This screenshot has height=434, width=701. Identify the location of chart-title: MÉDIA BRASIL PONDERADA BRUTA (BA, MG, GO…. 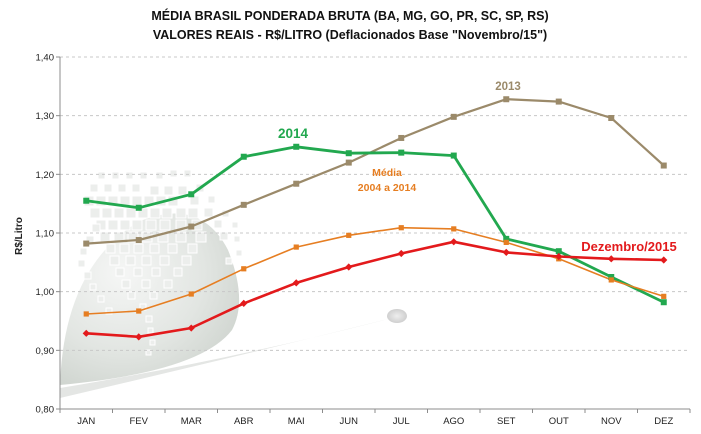
(349, 15).